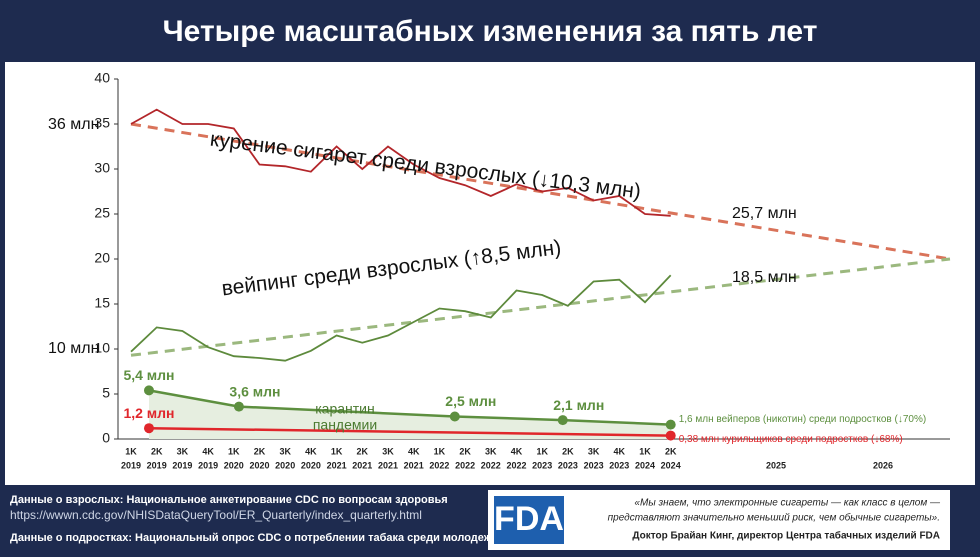 The height and width of the screenshot is (557, 980). Describe the element at coordinates (102, 303) in the screenshot. I see `y-tick-label: 15` at that location.